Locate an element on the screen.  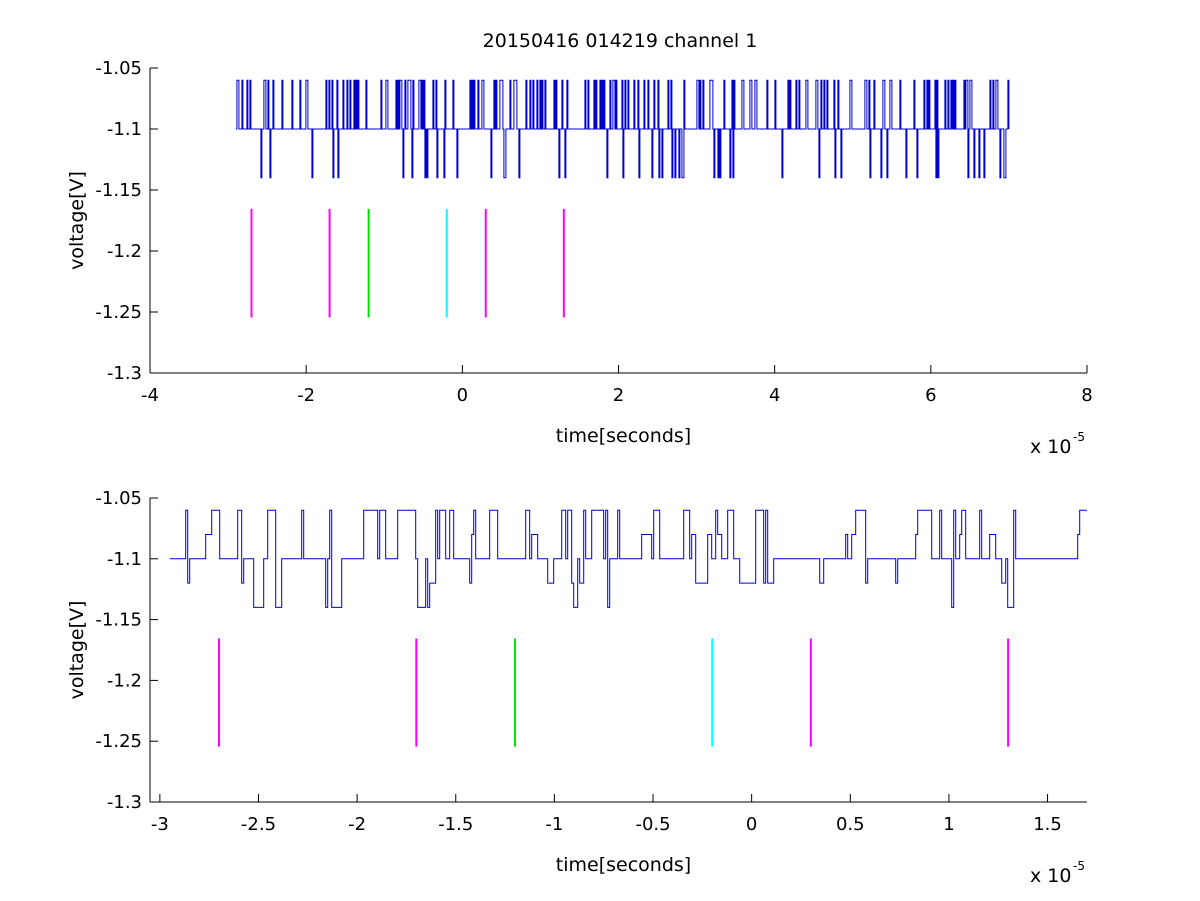
top-x-exponent: -5 is located at coordinates (1079, 437).